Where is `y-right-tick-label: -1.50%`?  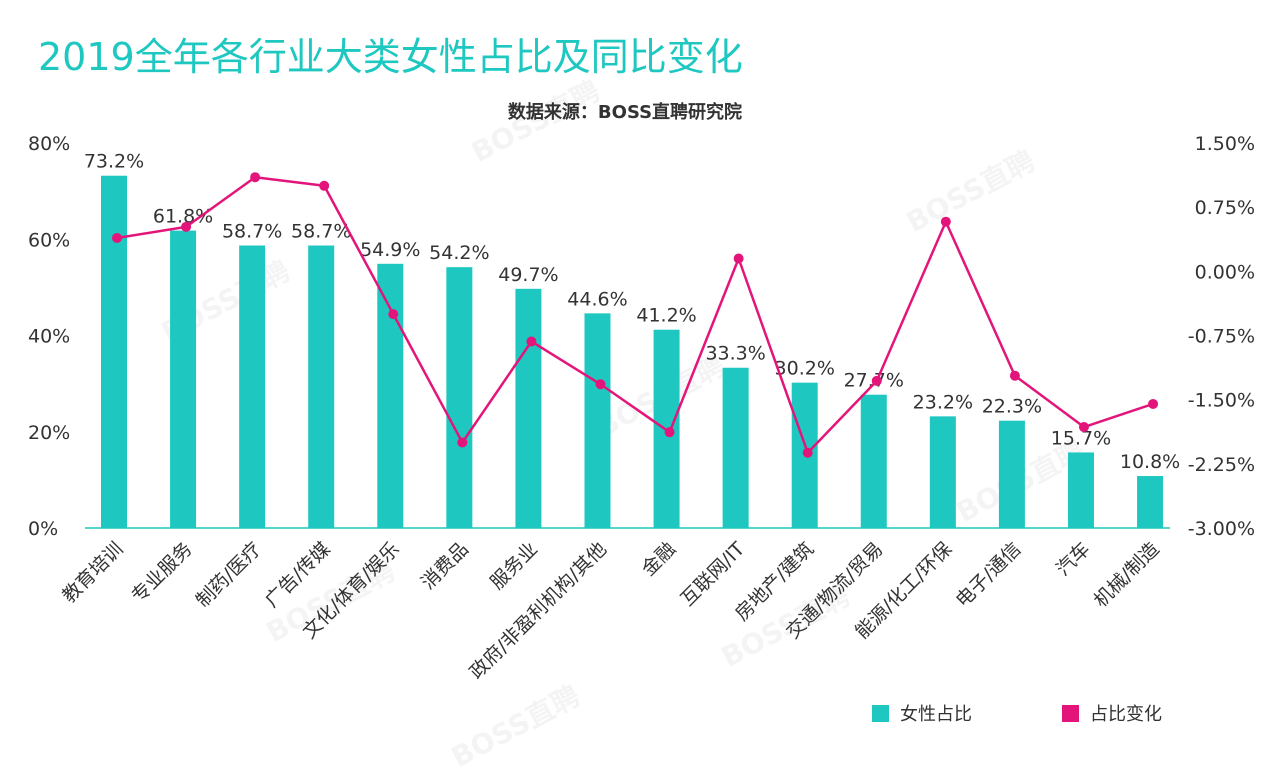
y-right-tick-label: -1.50% is located at coordinates (1221, 401).